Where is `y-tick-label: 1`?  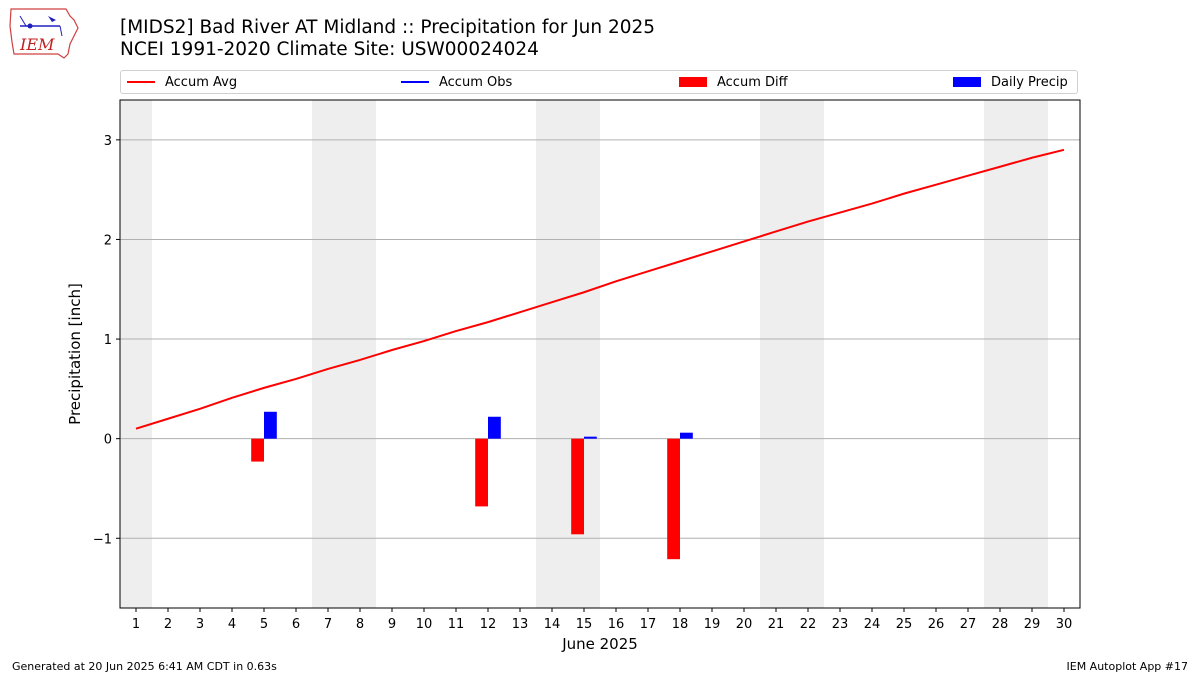
y-tick-label: 1 is located at coordinates (108, 340).